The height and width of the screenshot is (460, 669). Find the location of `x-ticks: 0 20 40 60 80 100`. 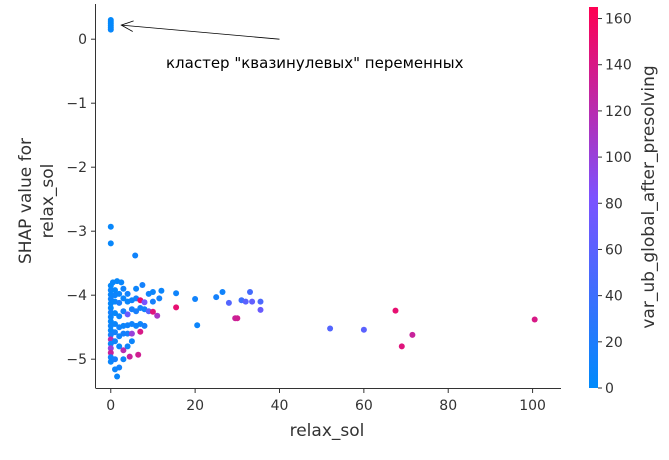

x-ticks: 0 20 40 60 80 100 is located at coordinates (326, 401).